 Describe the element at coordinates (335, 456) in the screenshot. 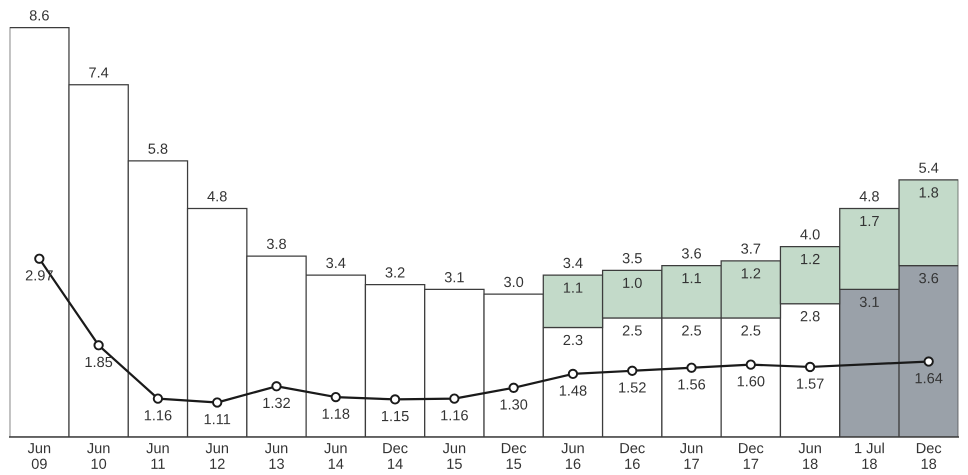

I see `x-tick-label: Jun 14` at that location.